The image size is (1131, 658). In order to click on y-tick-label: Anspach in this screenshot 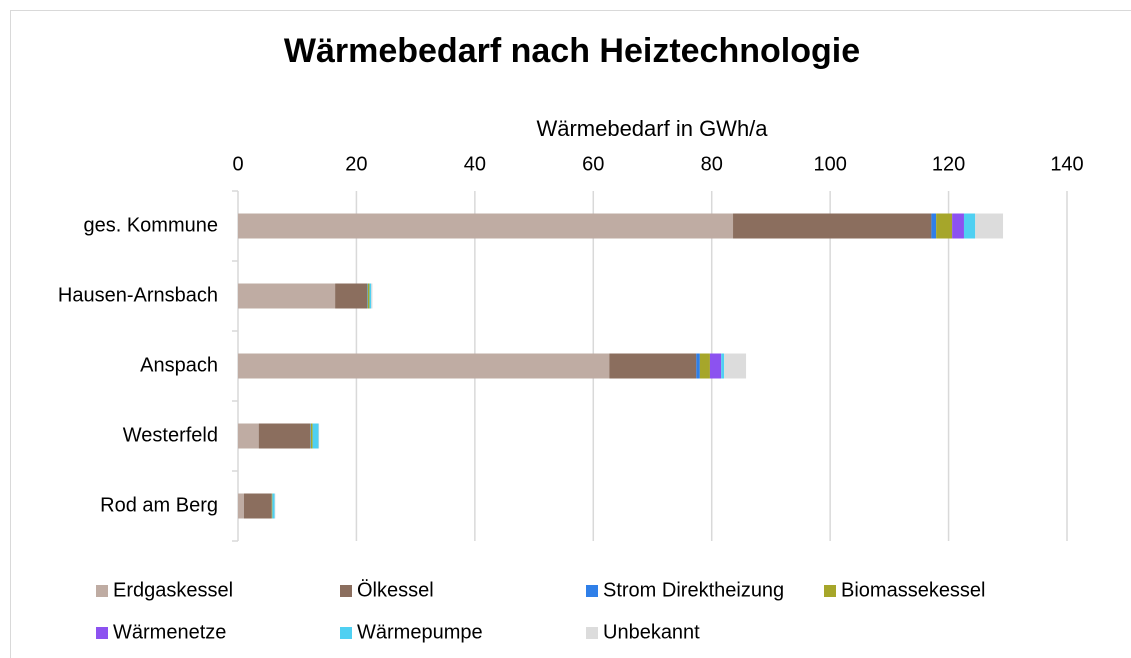, I will do `click(179, 365)`.